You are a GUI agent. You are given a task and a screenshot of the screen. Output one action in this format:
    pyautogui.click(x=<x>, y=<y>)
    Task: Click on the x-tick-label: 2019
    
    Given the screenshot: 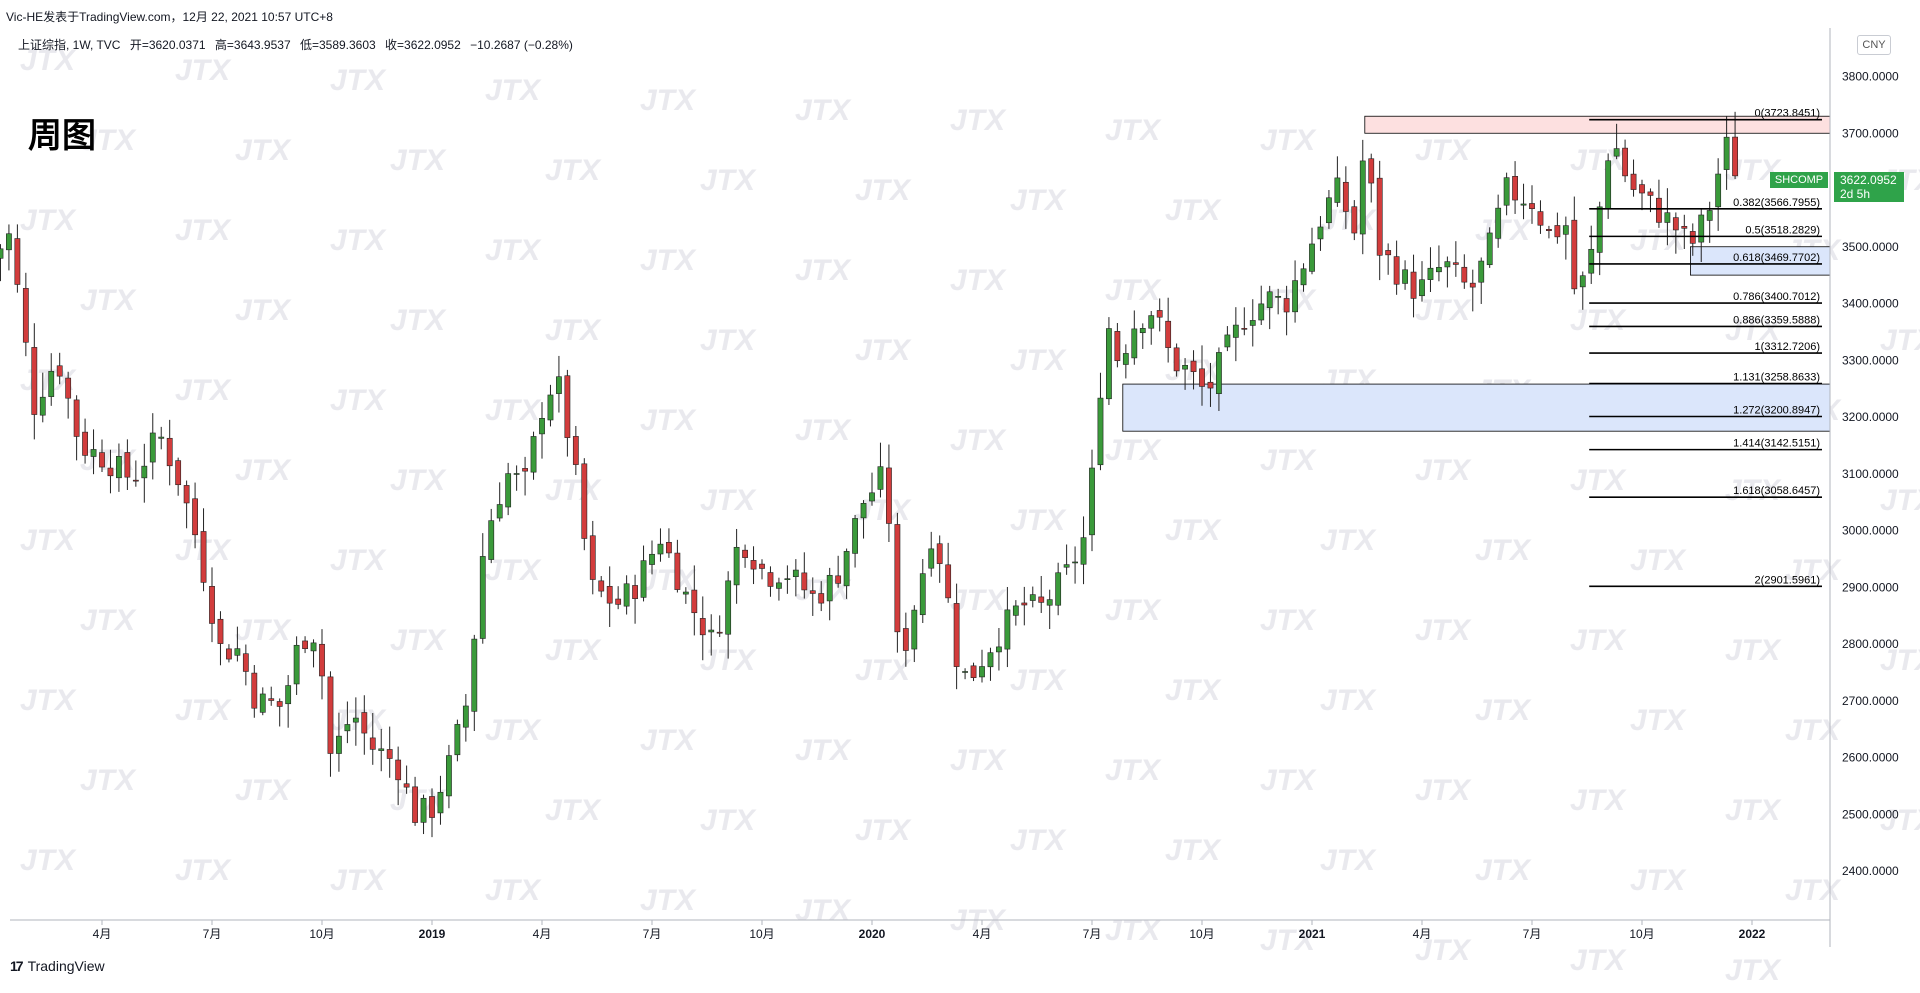 What is the action you would take?
    pyautogui.click(x=432, y=934)
    